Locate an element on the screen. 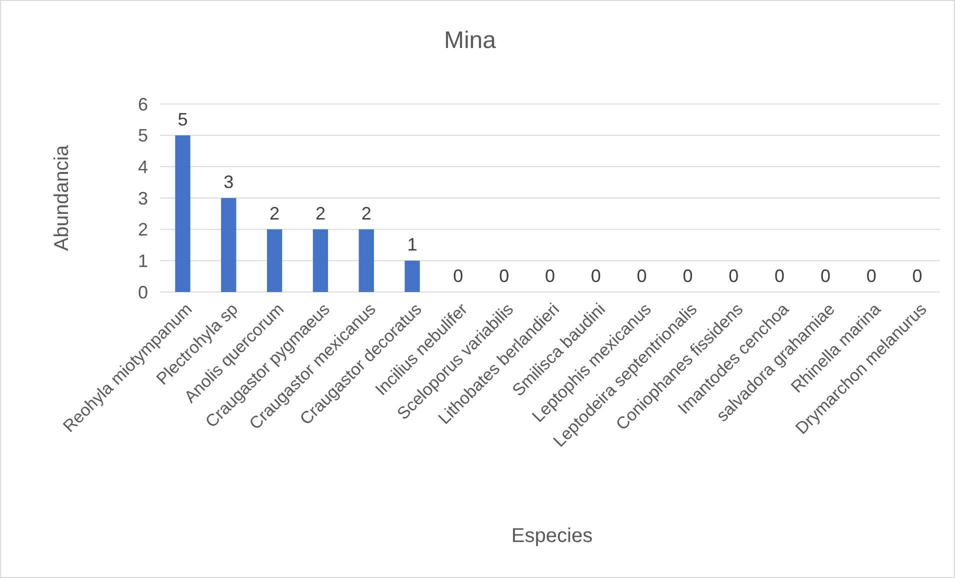 Image resolution: width=955 pixels, height=578 pixels. data-label: 5 is located at coordinates (183, 119).